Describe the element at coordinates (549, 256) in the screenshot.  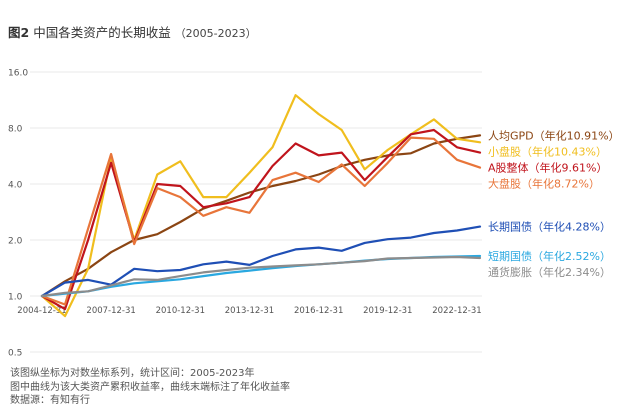
I see `series-end-label: 短期国债（年化2.52%）` at that location.